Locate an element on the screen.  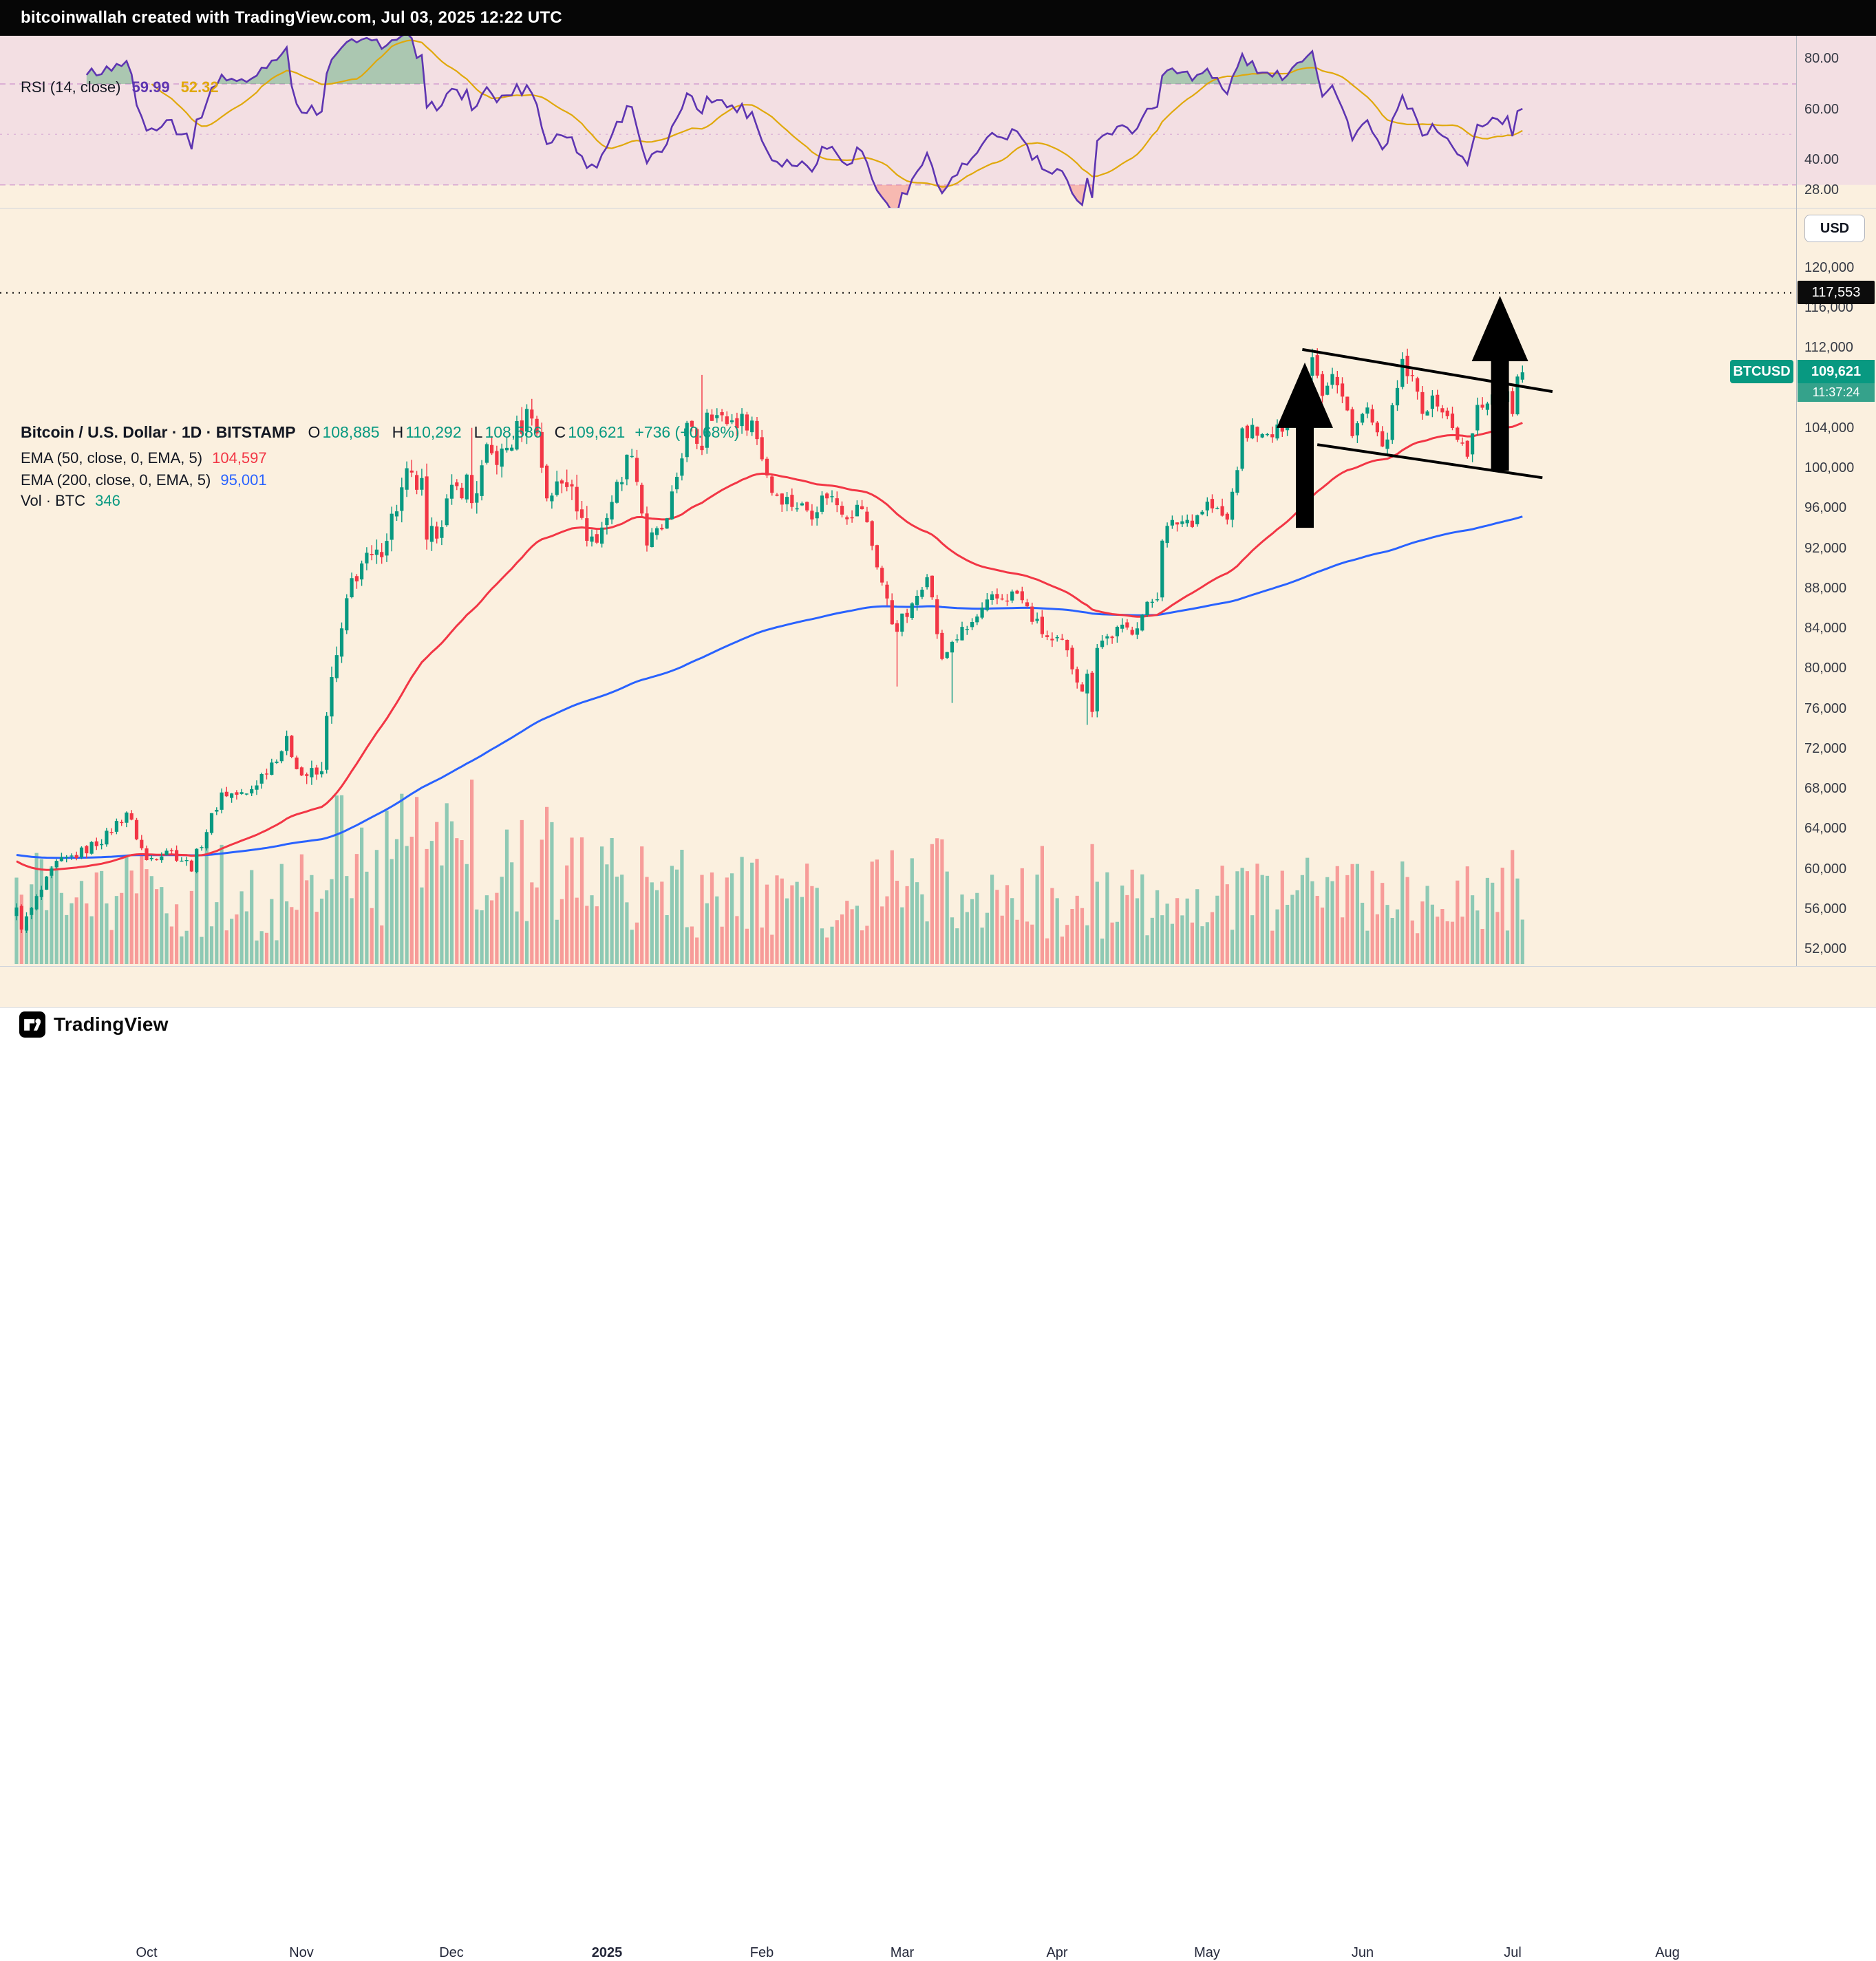
price-axis-label: 60,000 is located at coordinates (1825, 869).